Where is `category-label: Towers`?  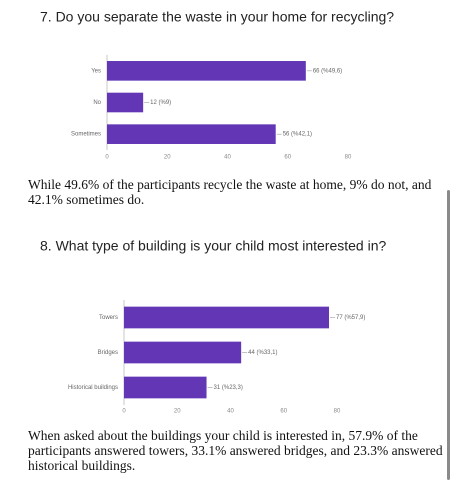 category-label: Towers is located at coordinates (108, 318).